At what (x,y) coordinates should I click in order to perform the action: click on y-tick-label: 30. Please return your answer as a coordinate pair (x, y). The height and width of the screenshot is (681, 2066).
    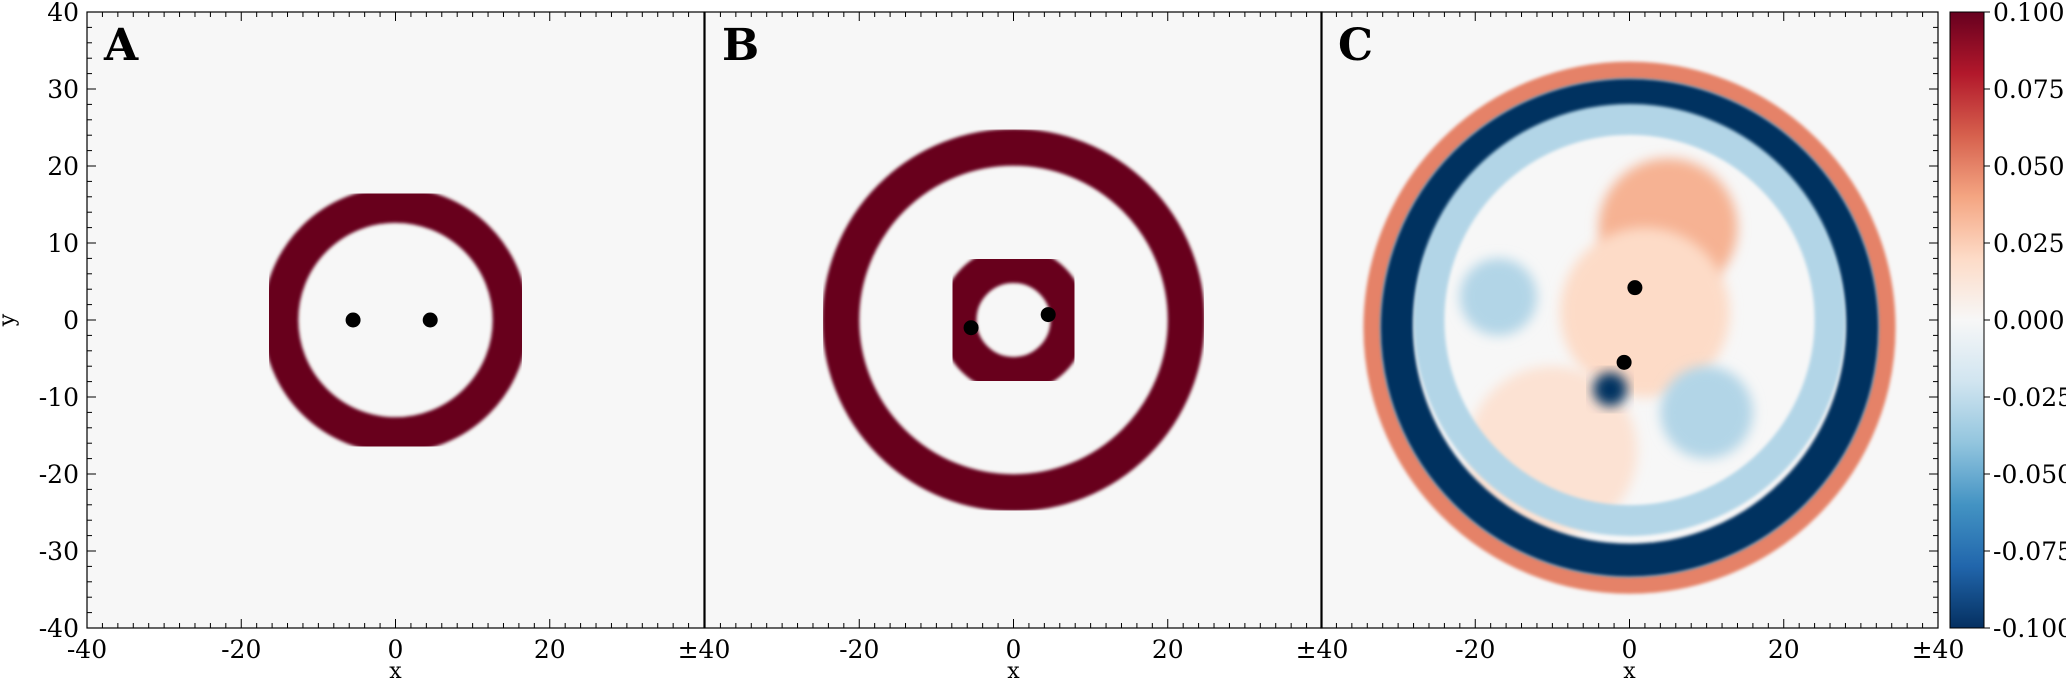
    Looking at the image, I should click on (63, 89).